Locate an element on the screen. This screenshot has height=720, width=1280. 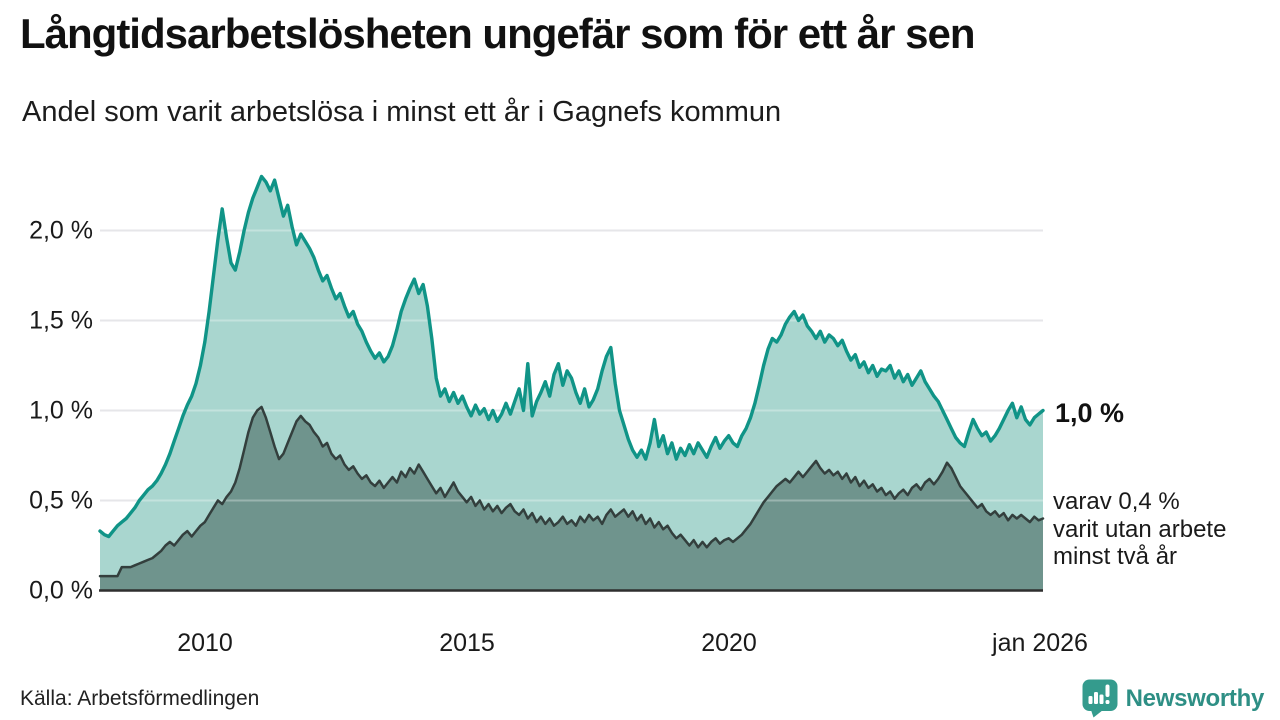
newsworthy-logo: Newsworthy is located at coordinates (1173, 698).